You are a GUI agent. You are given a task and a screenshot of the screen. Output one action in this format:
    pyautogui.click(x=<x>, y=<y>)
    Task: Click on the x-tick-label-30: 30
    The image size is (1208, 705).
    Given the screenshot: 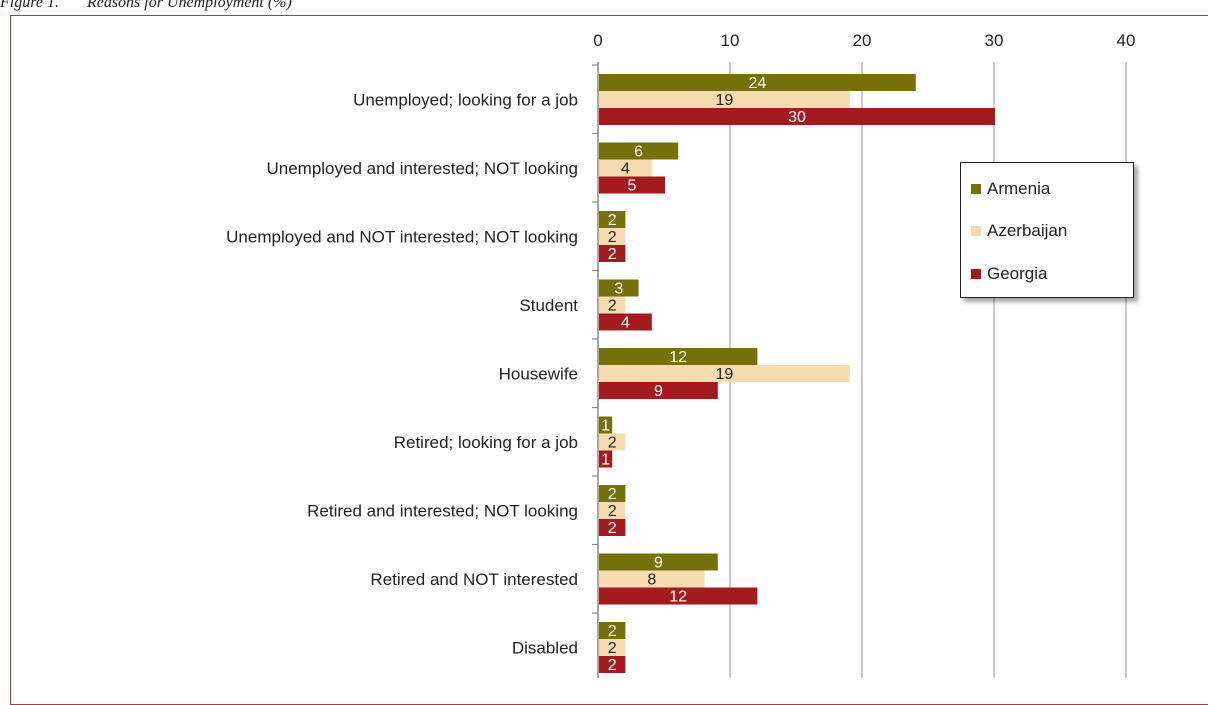 What is the action you would take?
    pyautogui.click(x=994, y=40)
    